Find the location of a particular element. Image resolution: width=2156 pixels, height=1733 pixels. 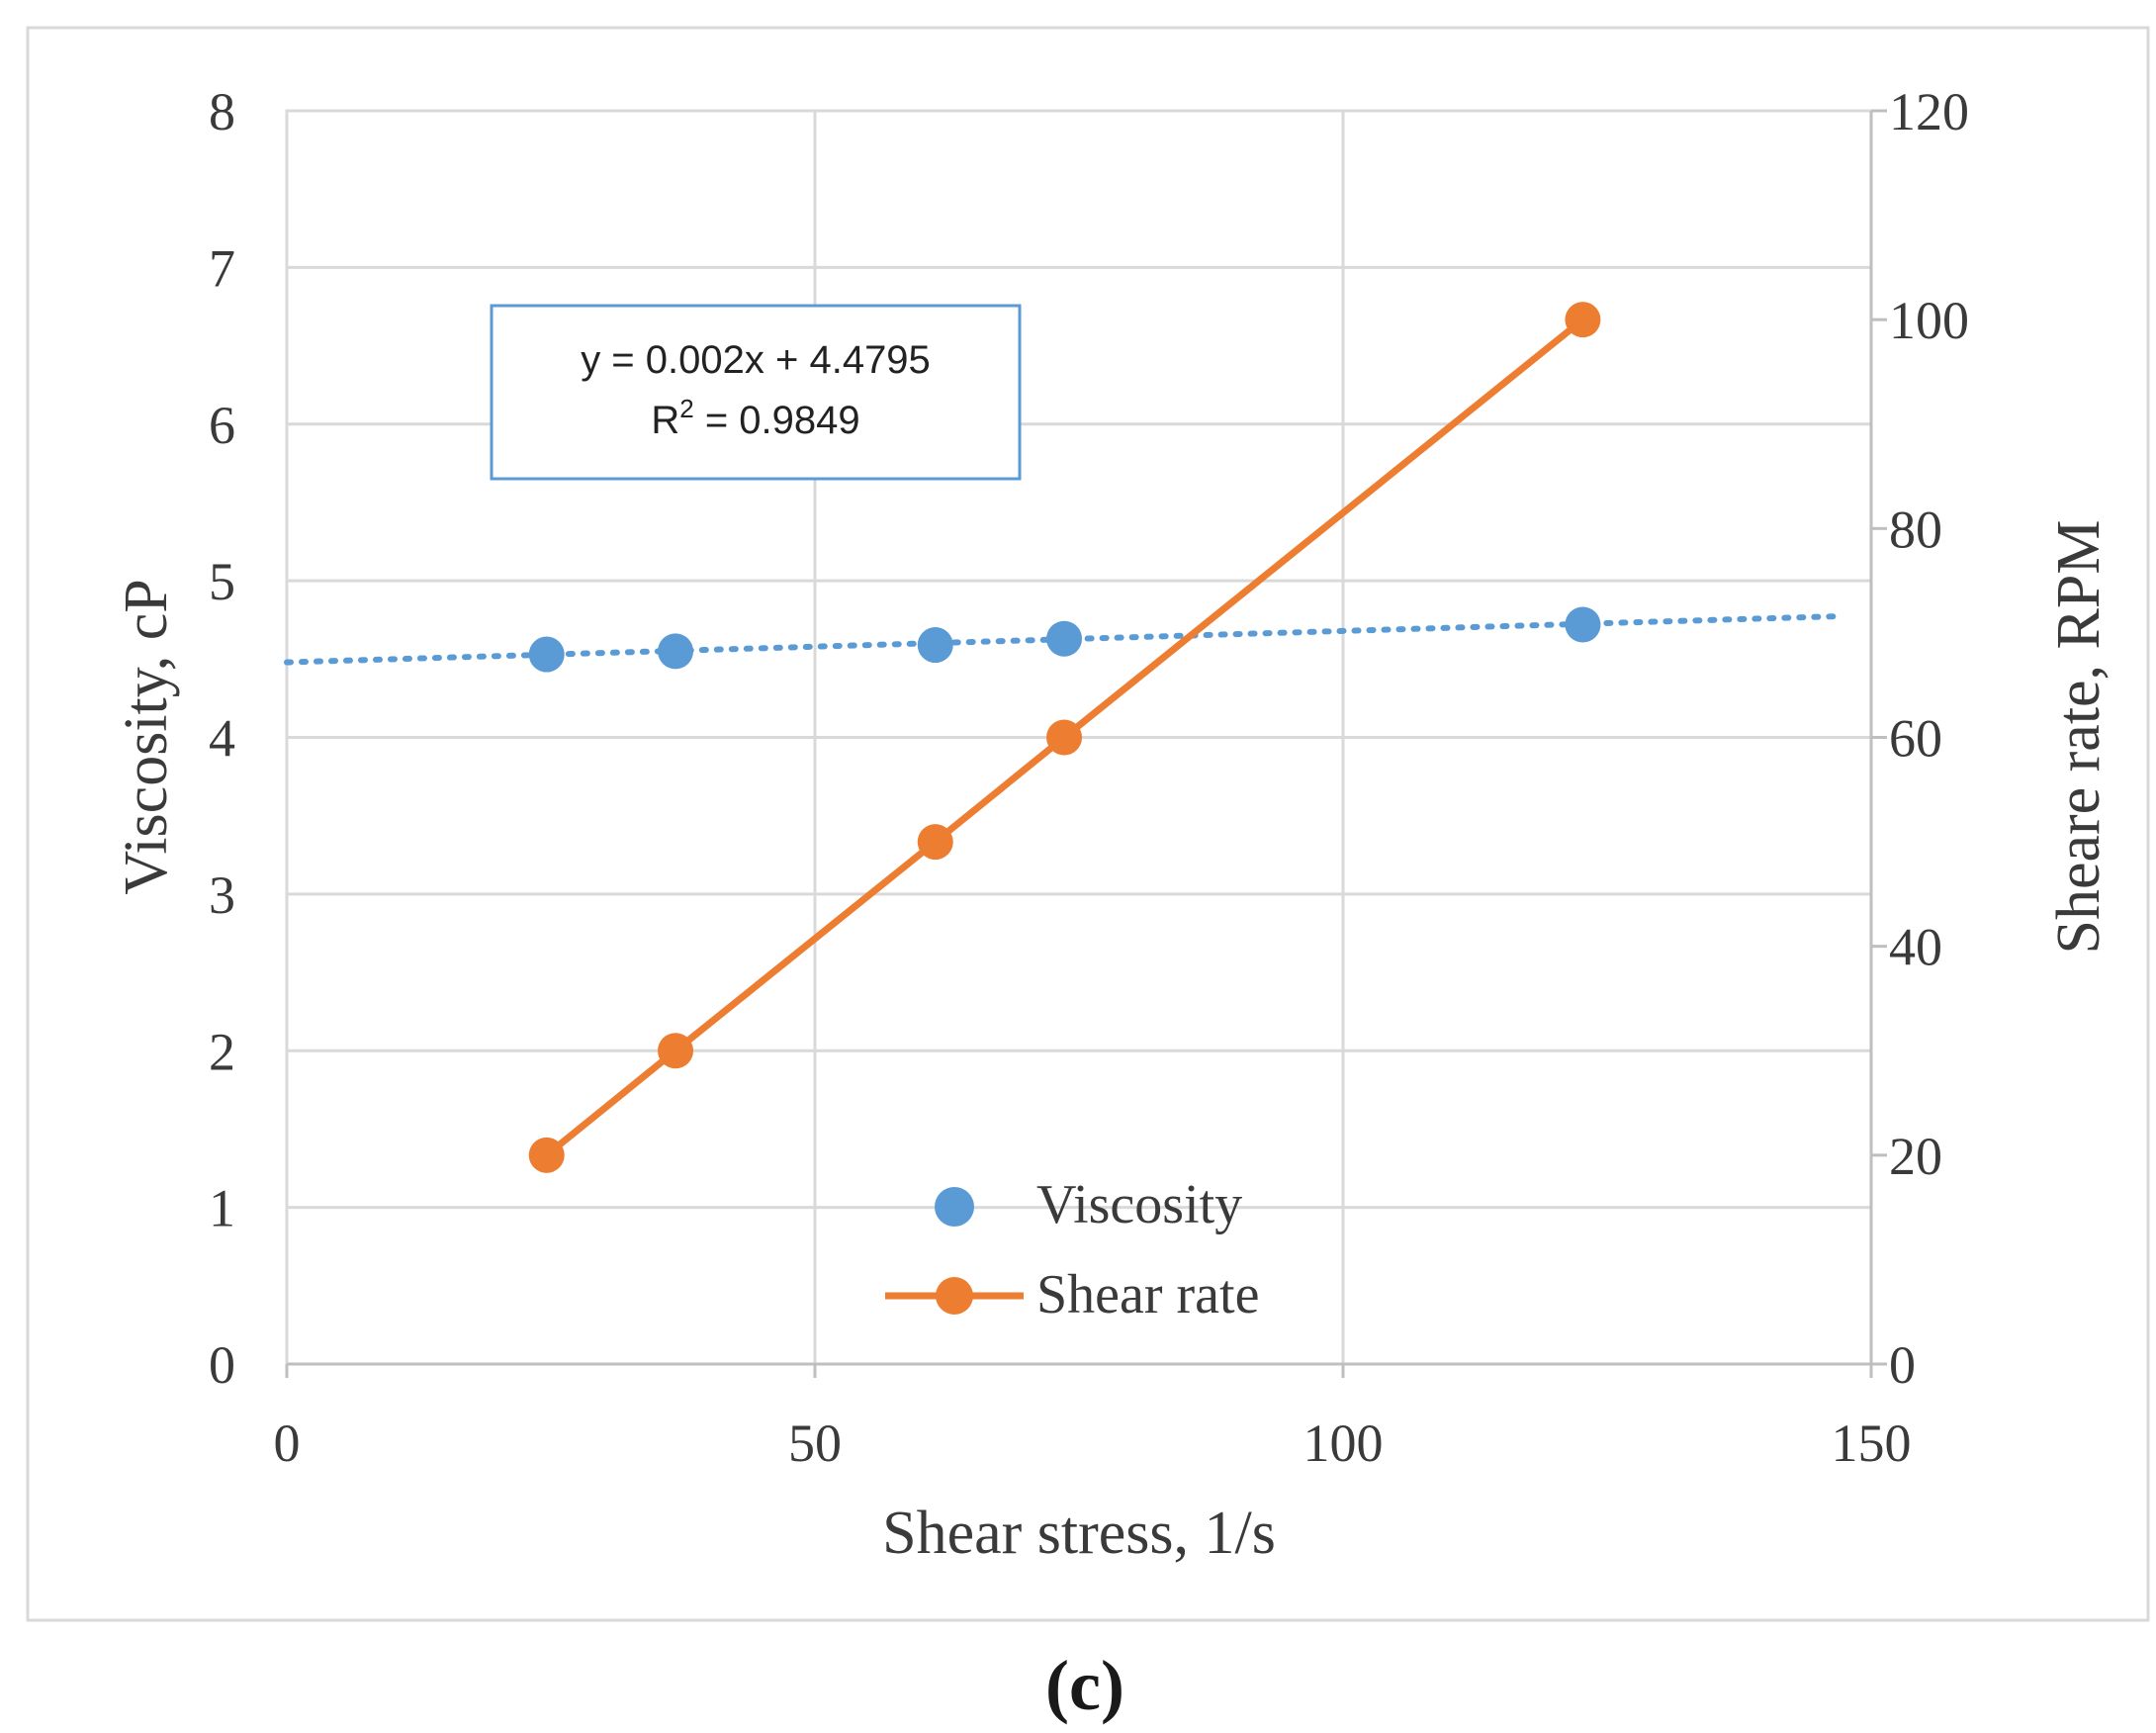

y-axis-ticks: 0 1 2 3 4 5 6 7 8 is located at coordinates (222, 738).